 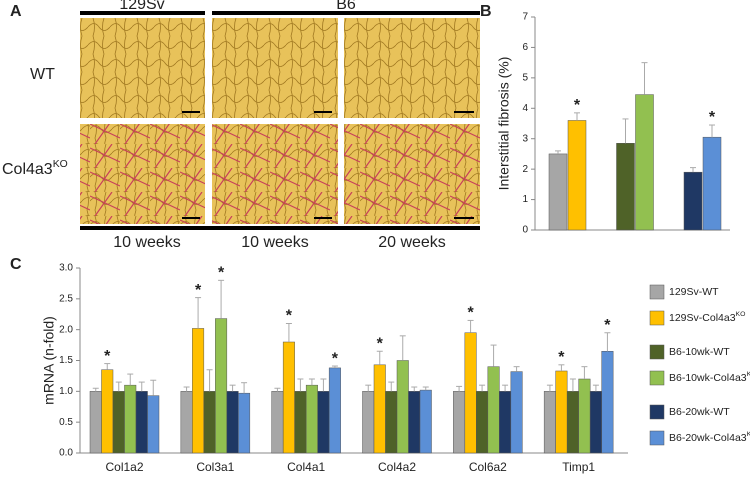 I want to click on legend-label: B6-10wk-WT, so click(x=699, y=352).